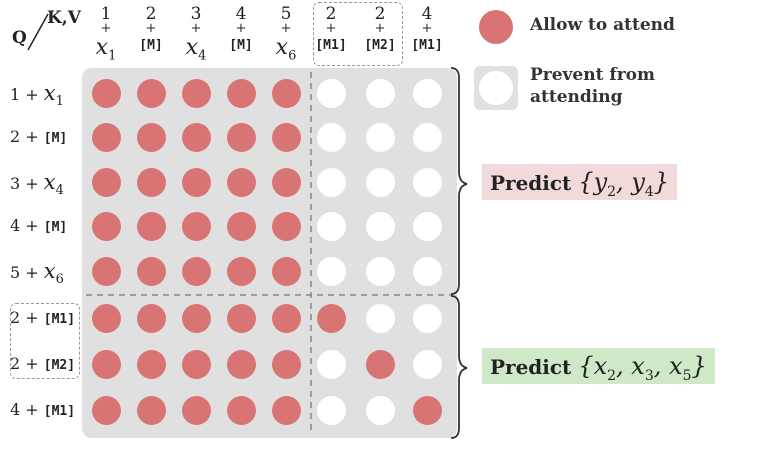 This screenshot has height=456, width=784. What do you see at coordinates (592, 86) in the screenshot?
I see `legend-prevent-label: Prevent from attending` at bounding box center [592, 86].